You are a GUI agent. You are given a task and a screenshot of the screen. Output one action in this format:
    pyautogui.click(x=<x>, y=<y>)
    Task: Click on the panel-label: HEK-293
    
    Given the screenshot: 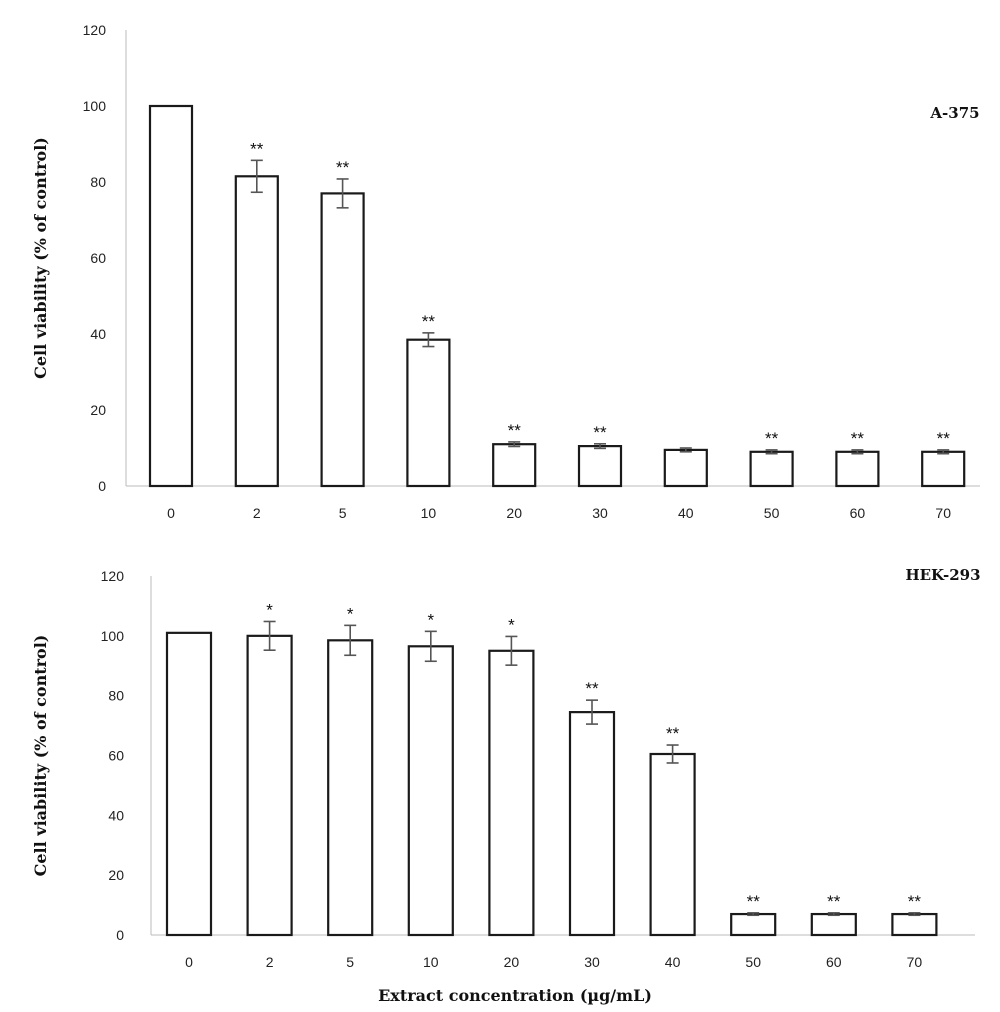 What is the action you would take?
    pyautogui.click(x=942, y=575)
    